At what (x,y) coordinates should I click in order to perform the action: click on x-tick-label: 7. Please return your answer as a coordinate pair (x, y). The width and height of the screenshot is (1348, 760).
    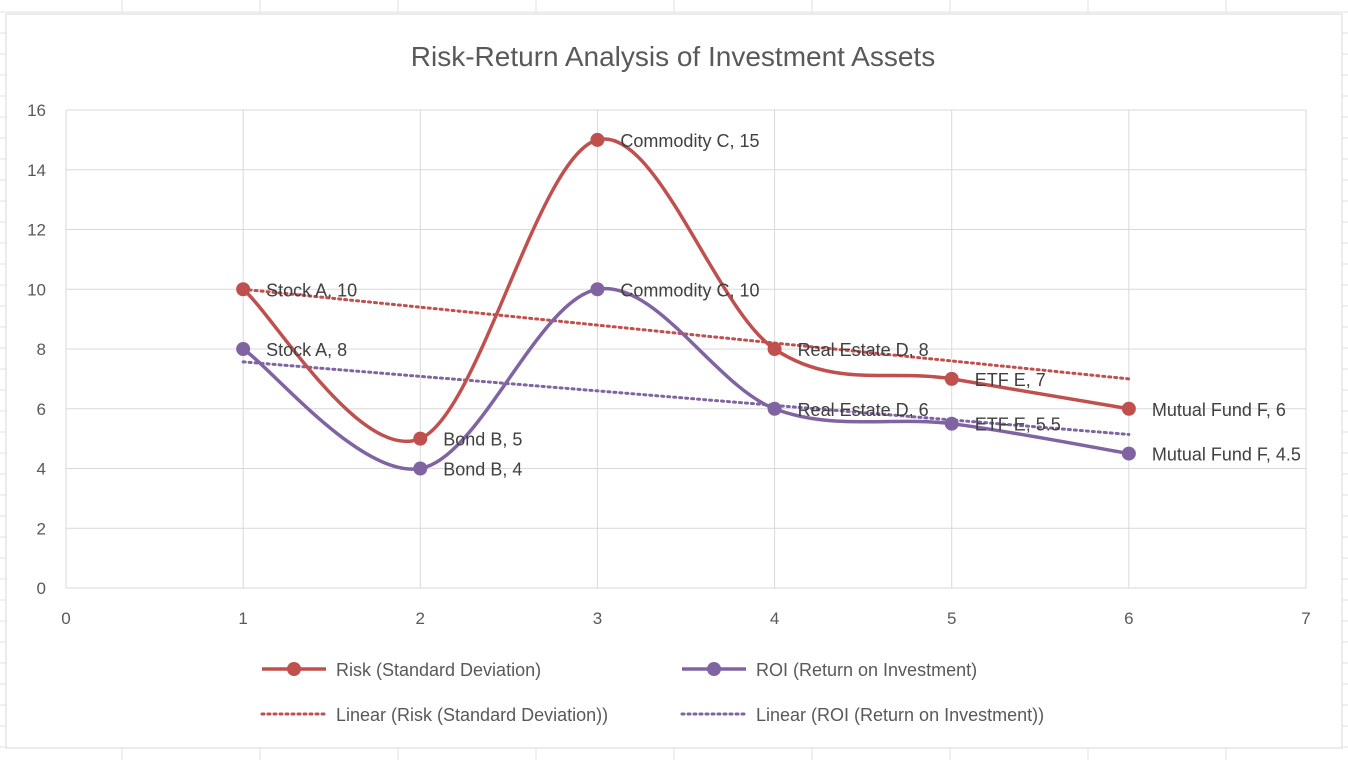
    Looking at the image, I should click on (1305, 618).